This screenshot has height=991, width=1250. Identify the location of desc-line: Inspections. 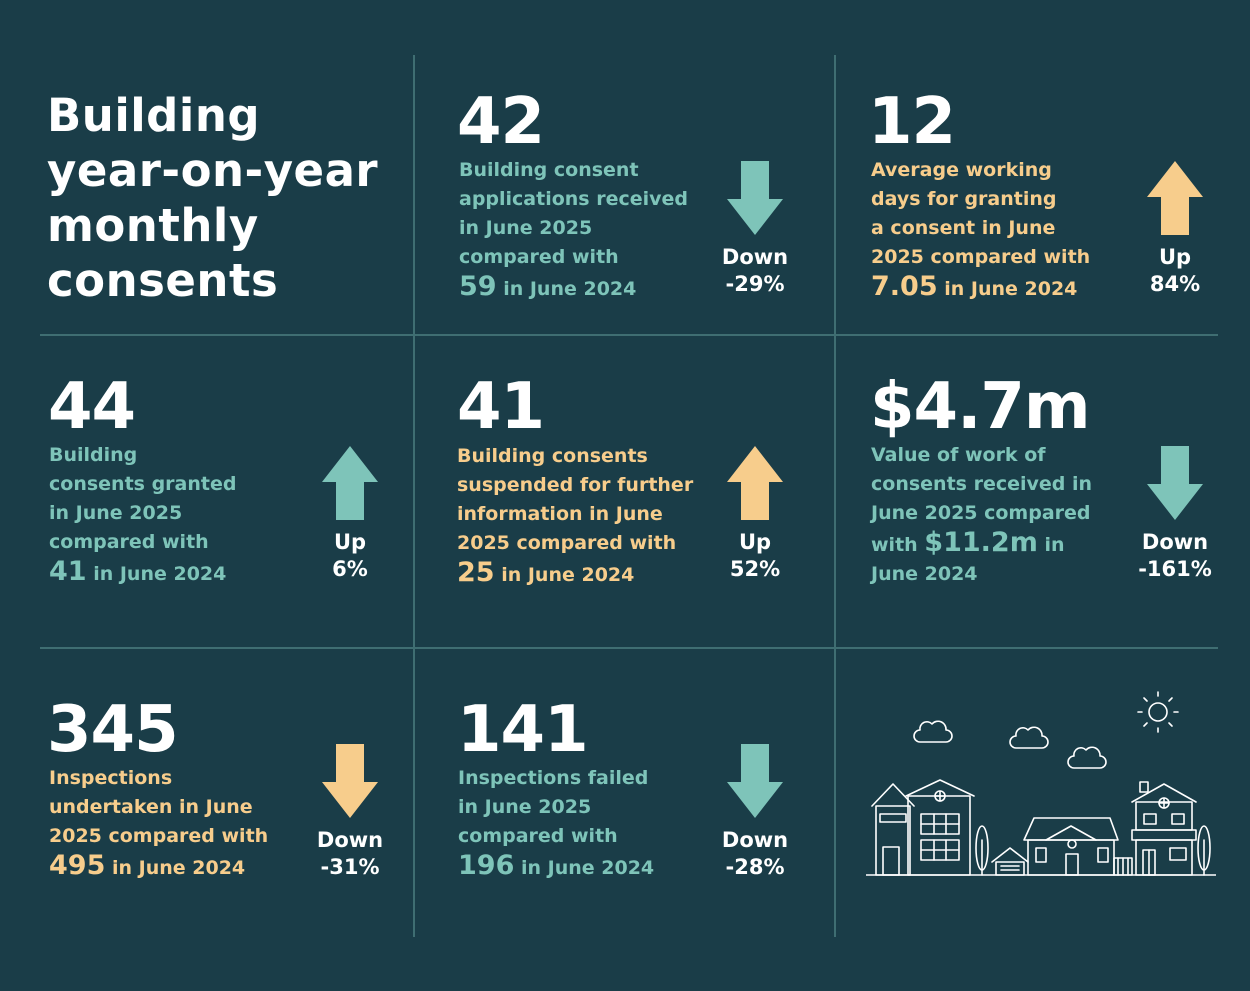
(111, 778).